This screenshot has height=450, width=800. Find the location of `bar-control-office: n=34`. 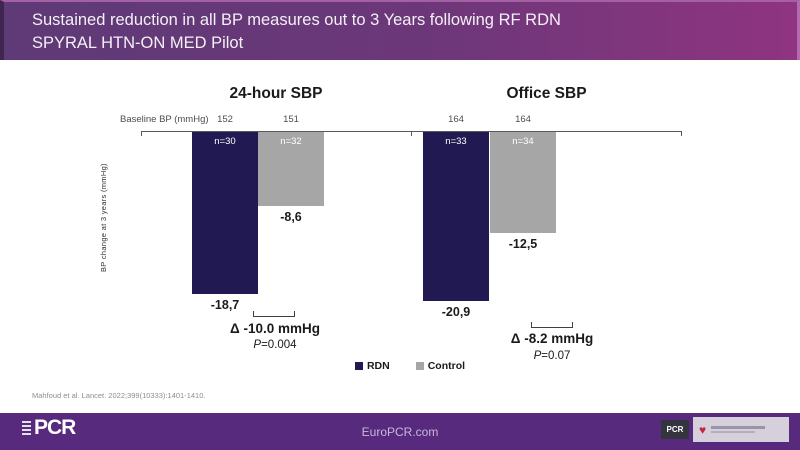

bar-control-office: n=34 is located at coordinates (523, 182).